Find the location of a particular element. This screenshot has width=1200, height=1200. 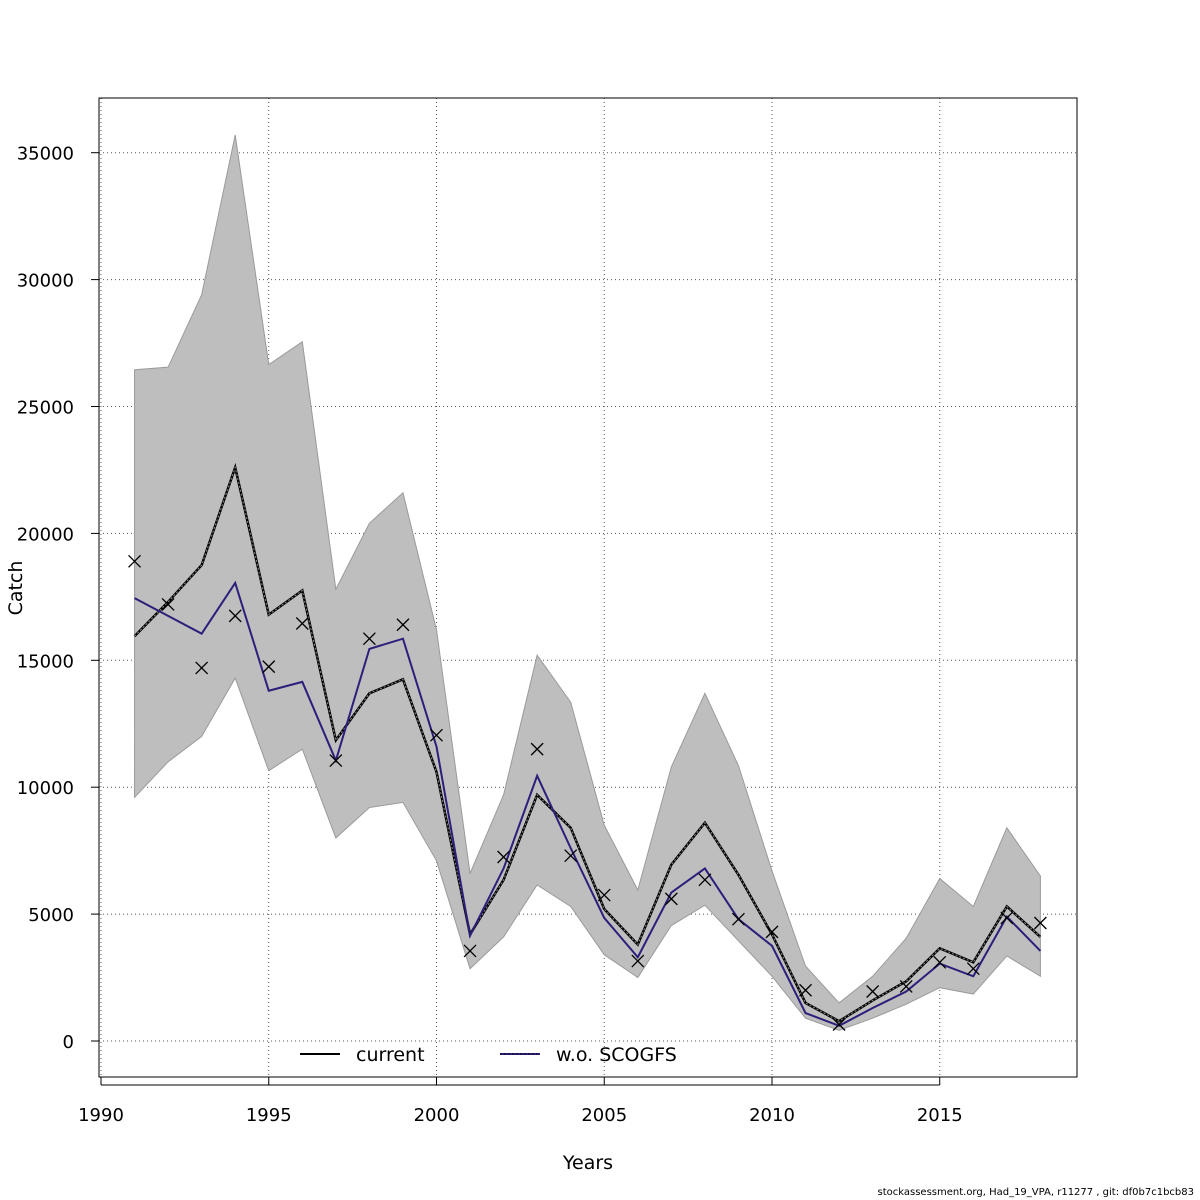

y-tick-label: 5000 is located at coordinates (51, 915).